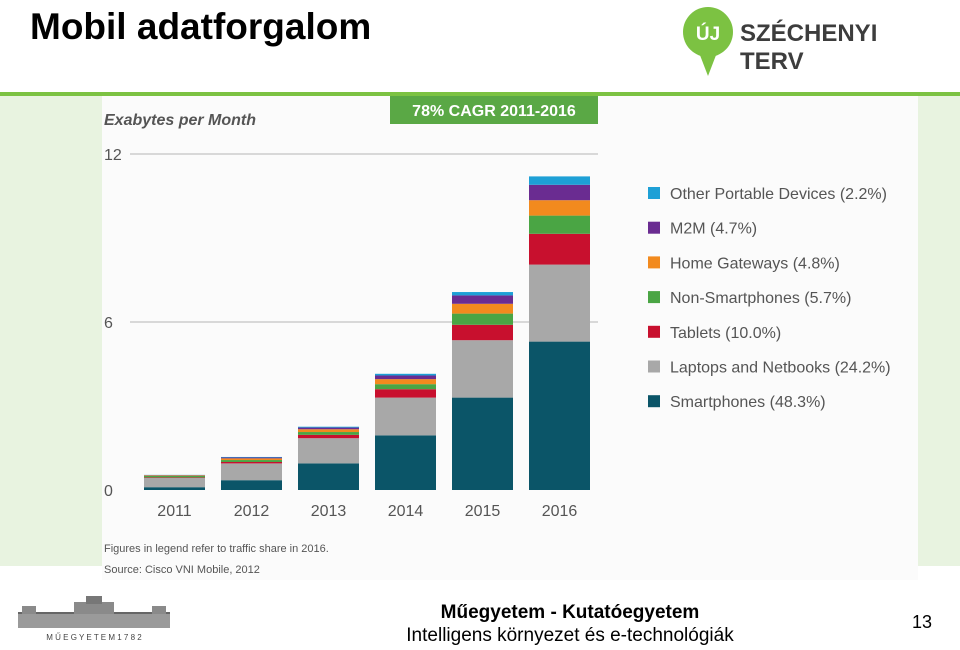  Describe the element at coordinates (113, 155) in the screenshot. I see `y-tick-label: 12` at that location.